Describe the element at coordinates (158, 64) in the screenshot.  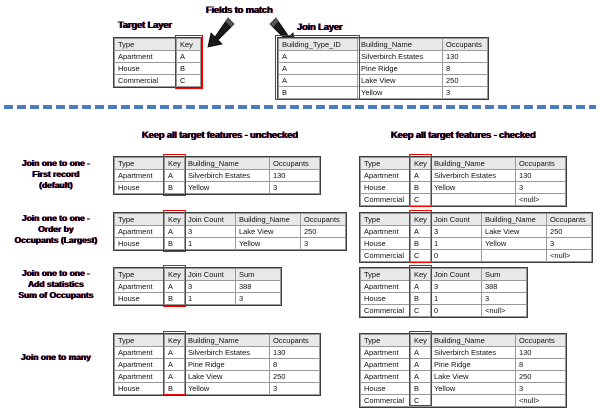
I see `target-layer-table-wrap: Type Key Apartment A House B Commercial C` at that location.